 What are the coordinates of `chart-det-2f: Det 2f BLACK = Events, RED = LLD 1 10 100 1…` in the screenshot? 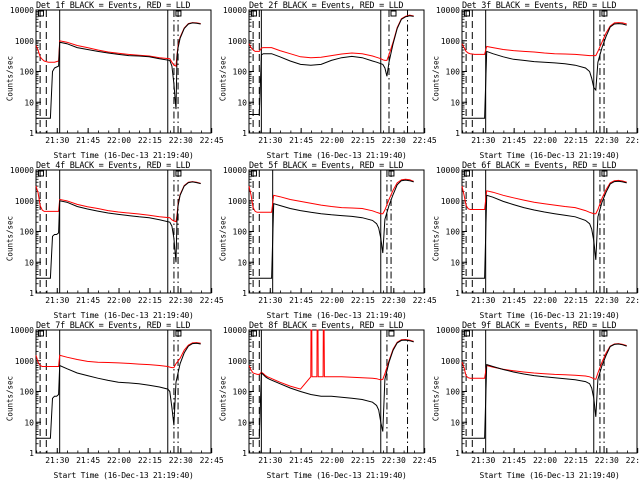 It's located at (325, 80).